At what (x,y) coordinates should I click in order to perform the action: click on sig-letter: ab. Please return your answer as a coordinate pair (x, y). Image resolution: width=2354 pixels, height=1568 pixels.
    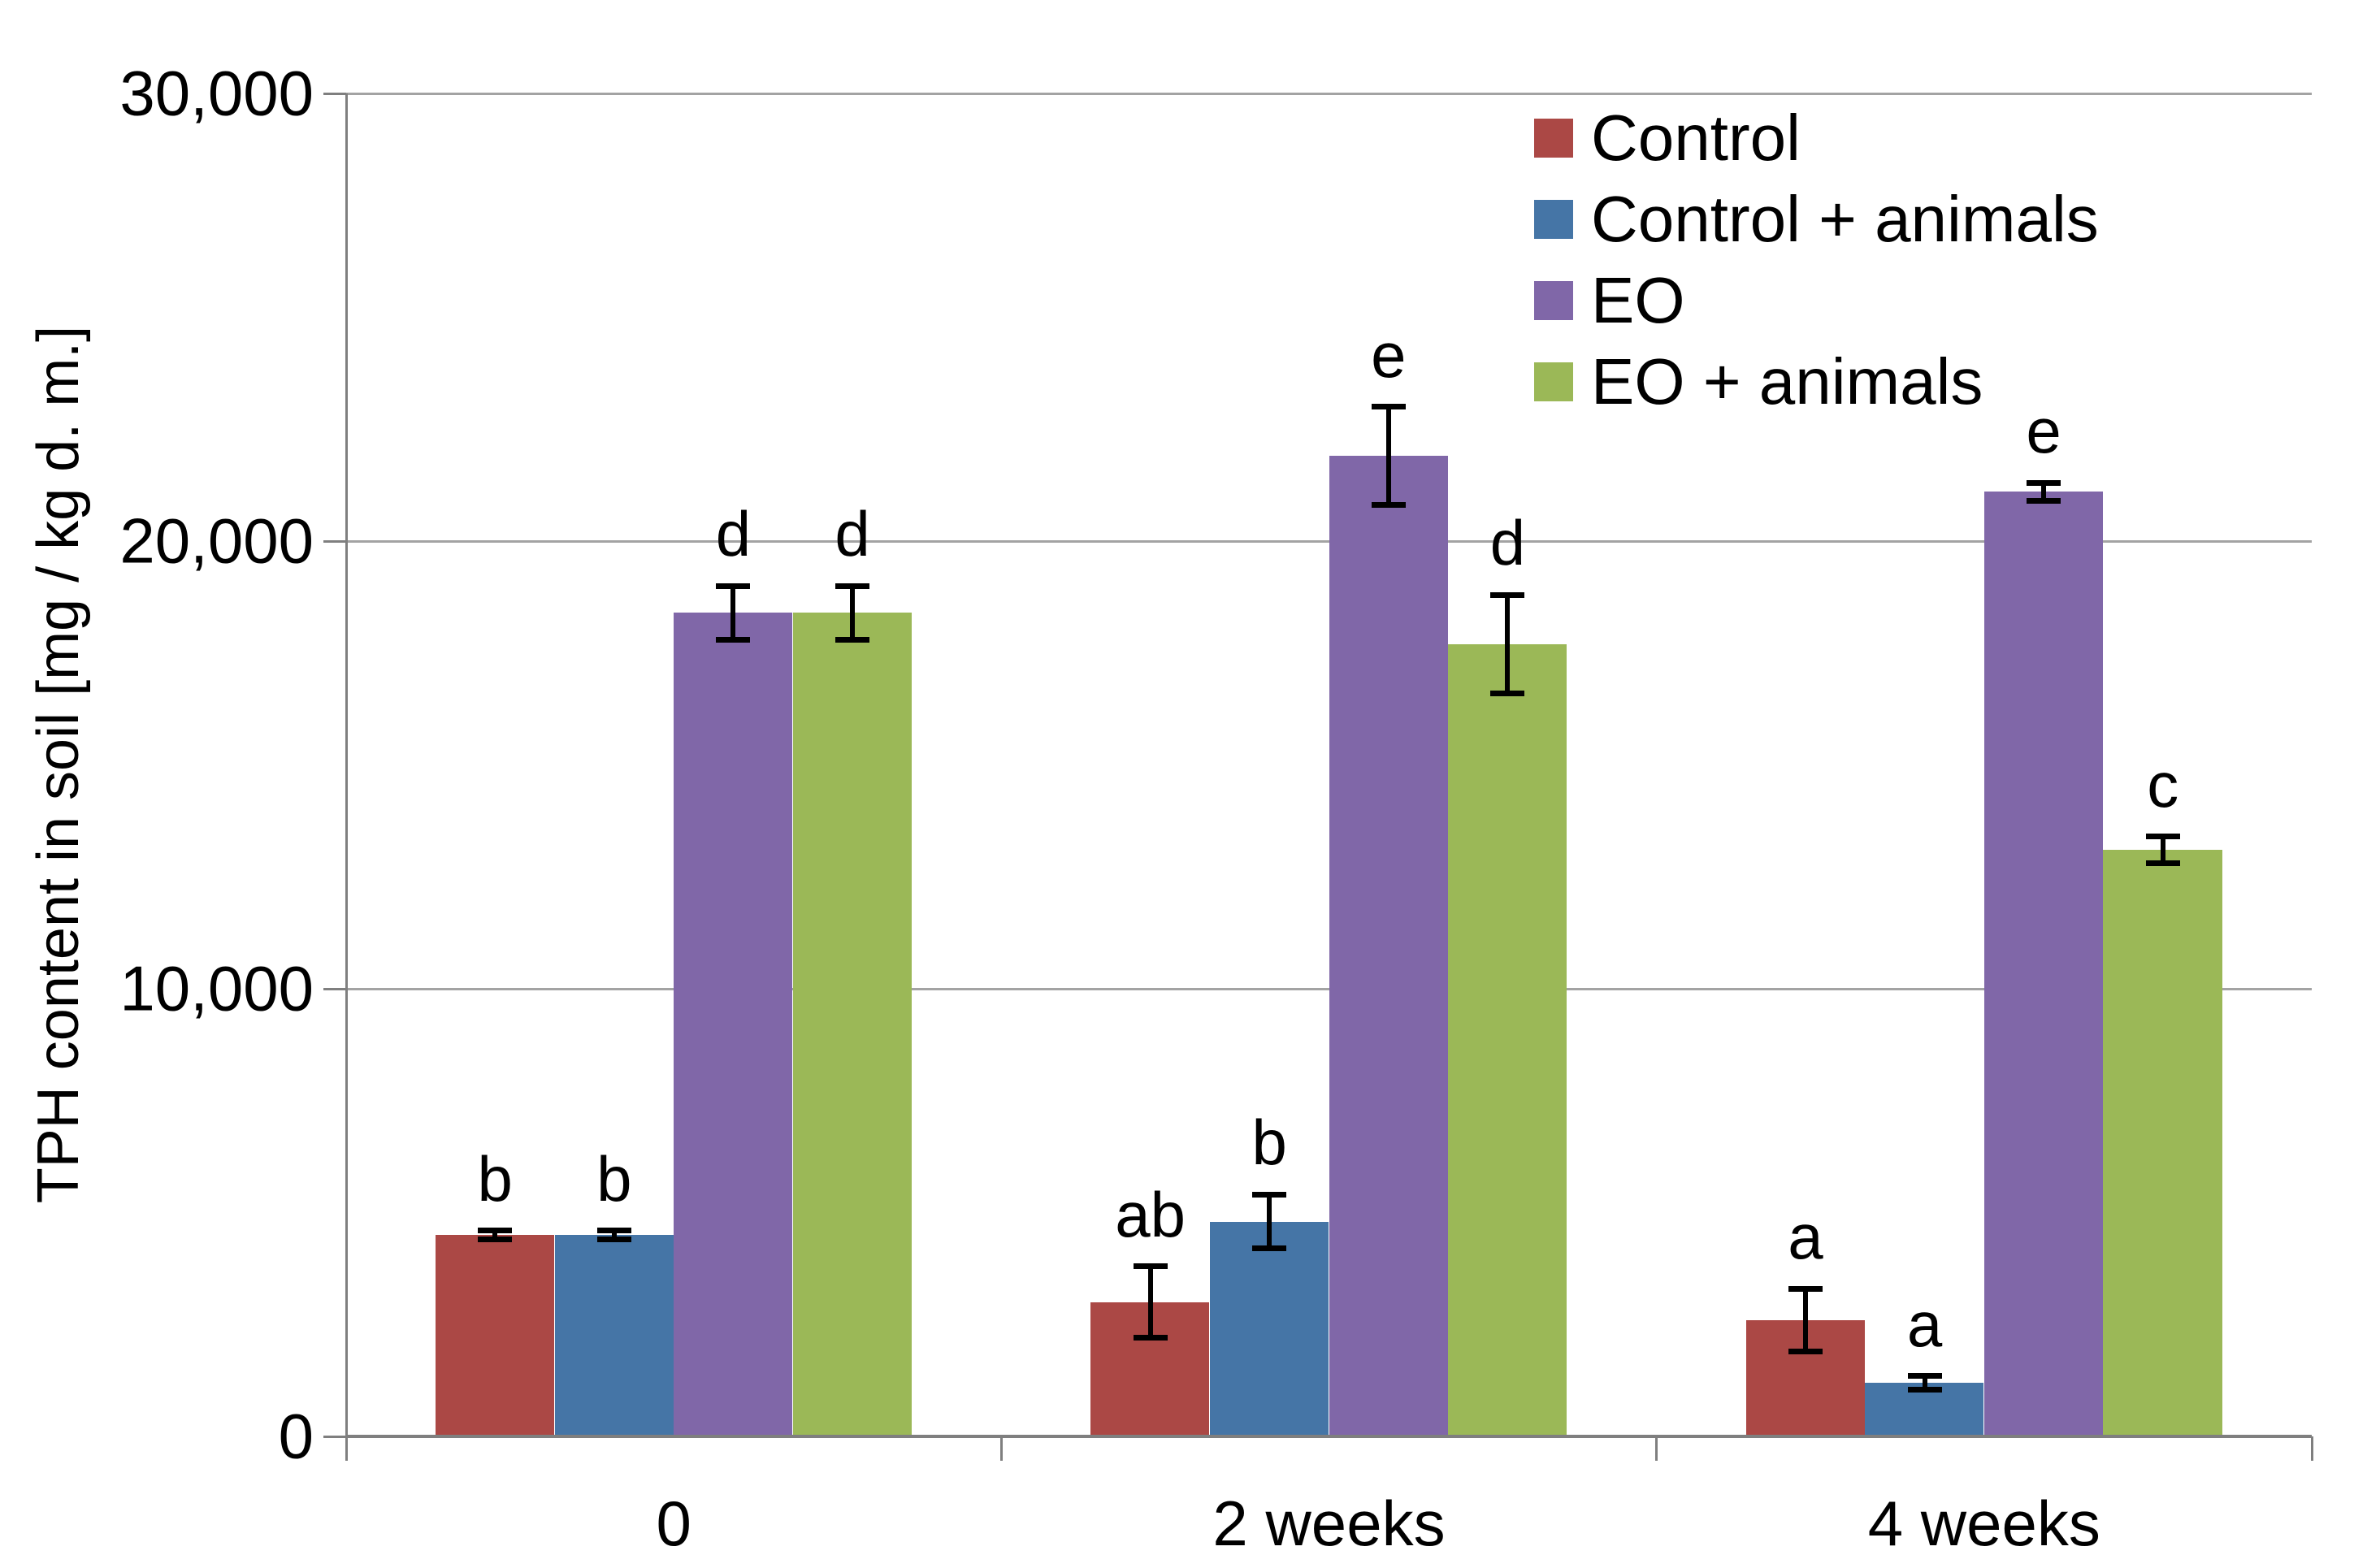
    Looking at the image, I should click on (1150, 1214).